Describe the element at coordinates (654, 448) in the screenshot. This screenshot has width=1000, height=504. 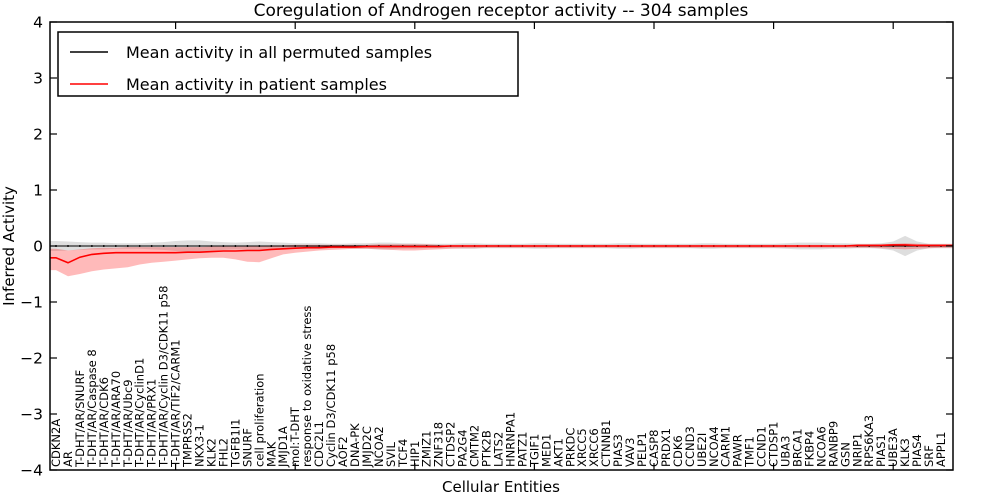
I see `x-tick-label: CASP8` at that location.